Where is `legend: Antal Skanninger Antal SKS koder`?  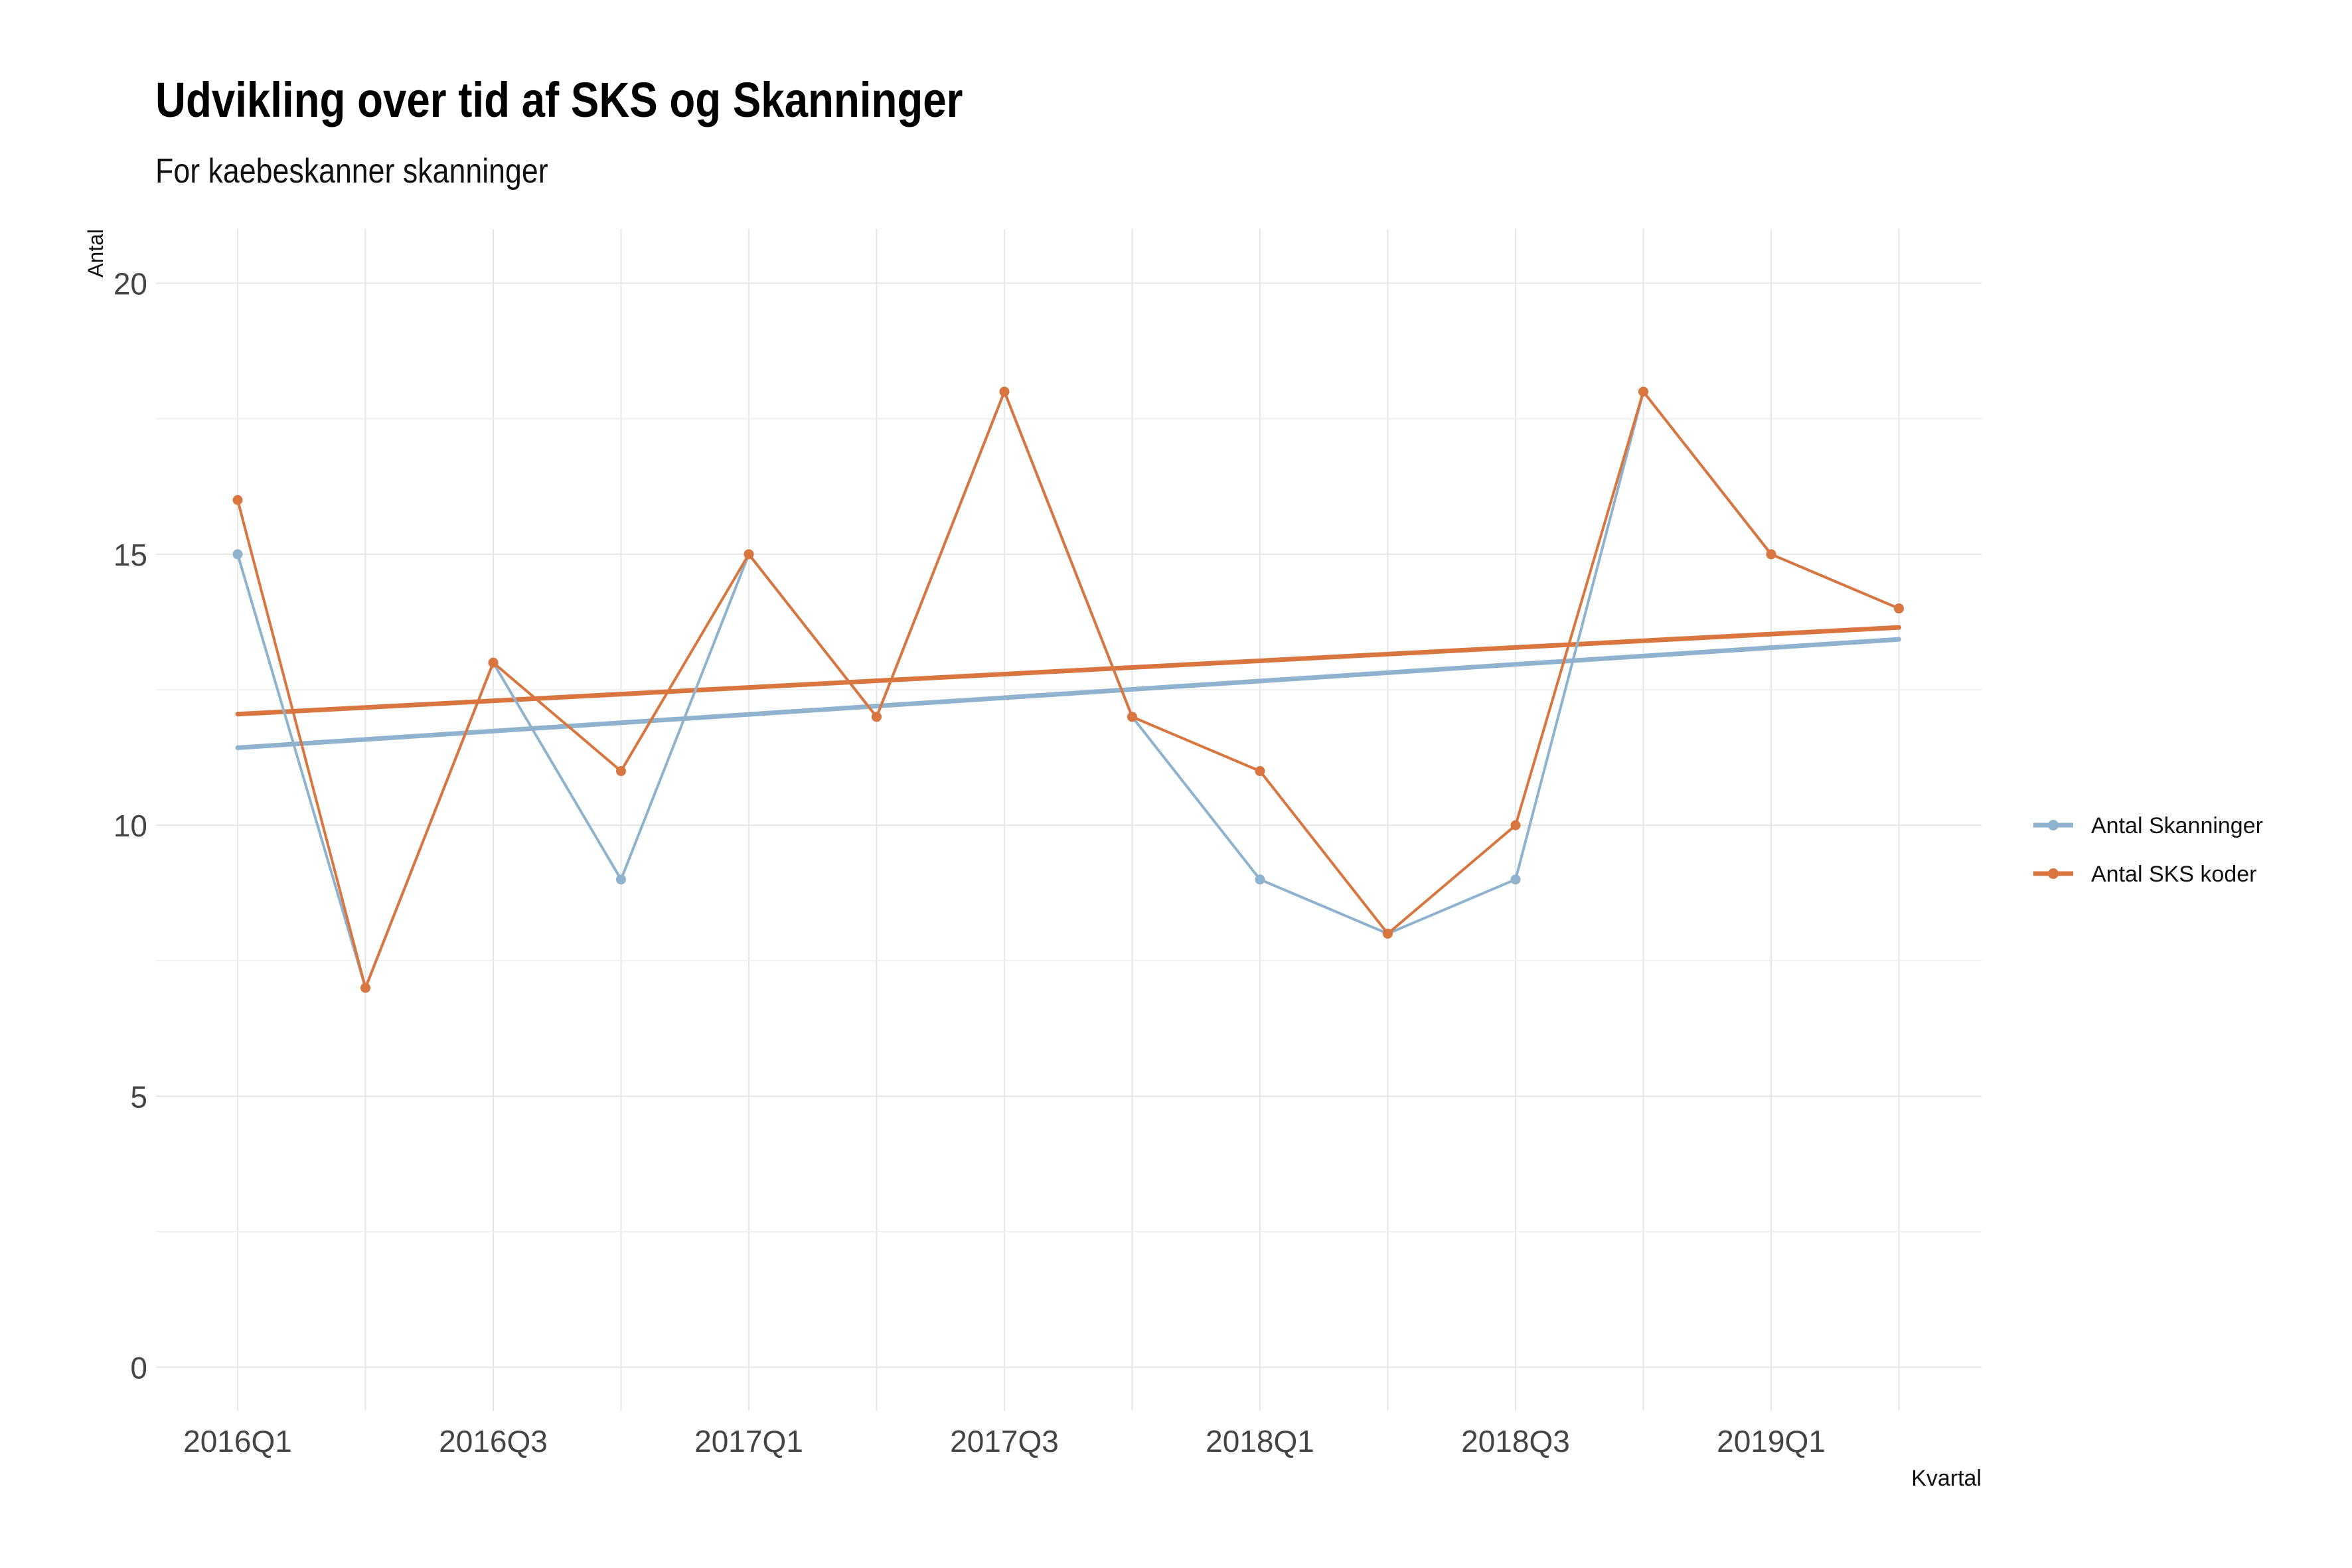 legend: Antal Skanninger Antal SKS koder is located at coordinates (2148, 850).